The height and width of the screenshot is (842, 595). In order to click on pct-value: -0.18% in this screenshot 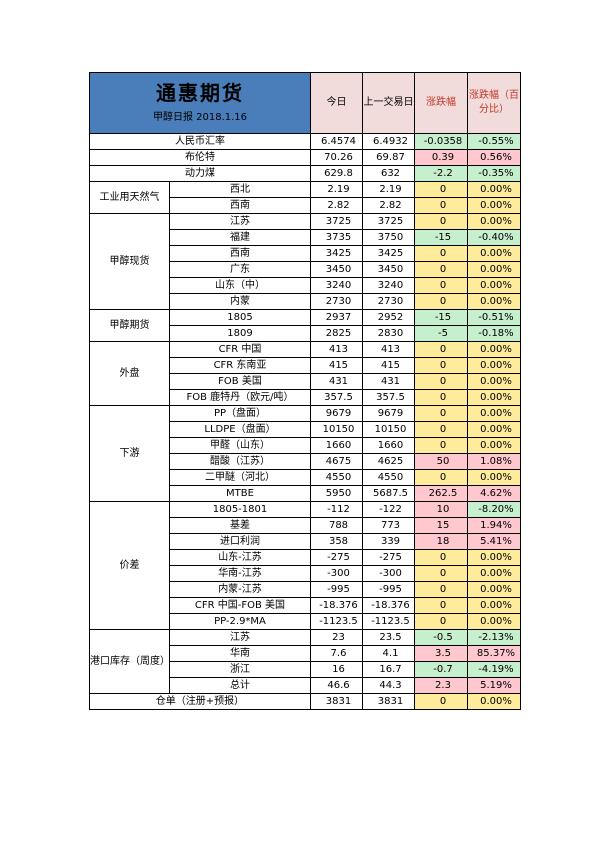, I will do `click(494, 333)`.